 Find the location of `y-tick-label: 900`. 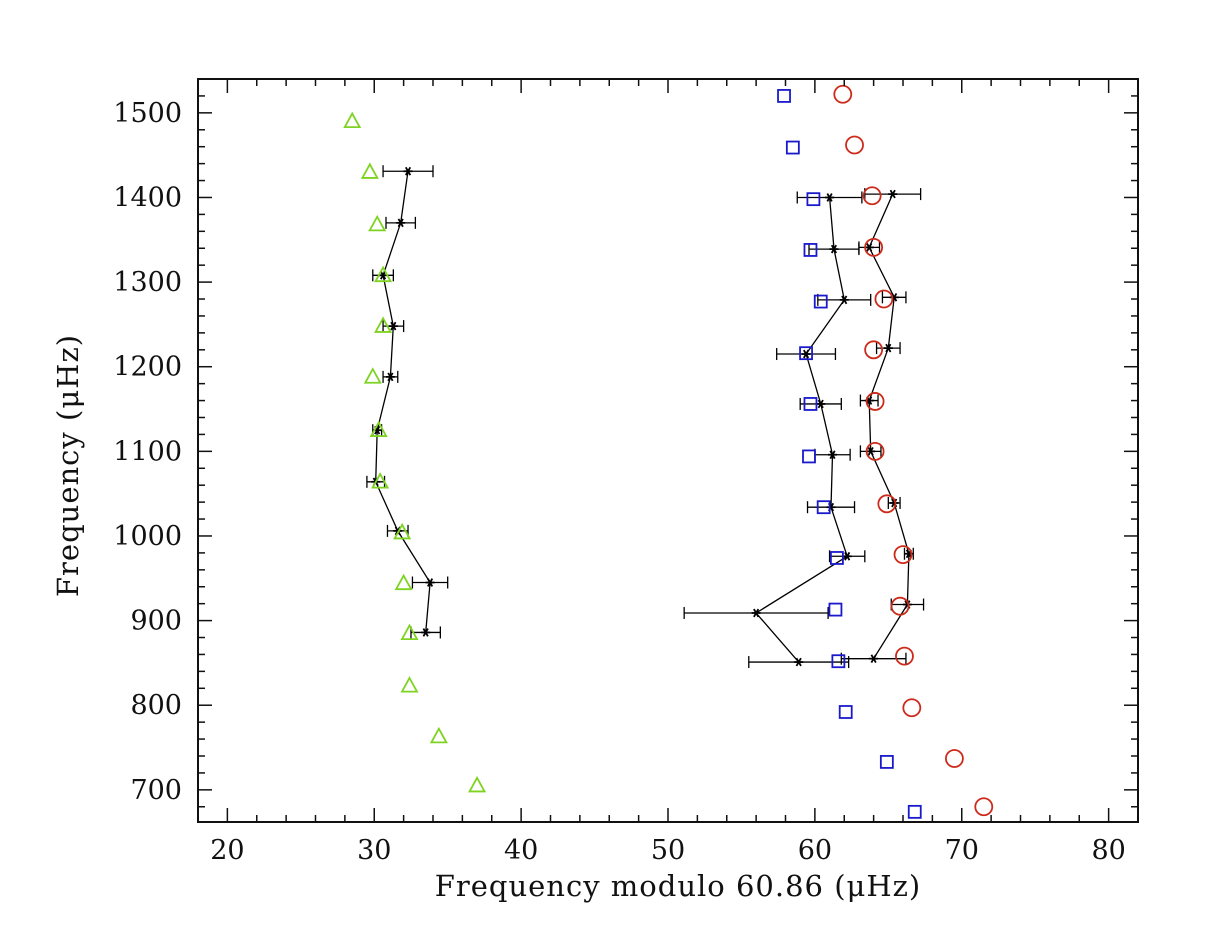

y-tick-label: 900 is located at coordinates (156, 621).